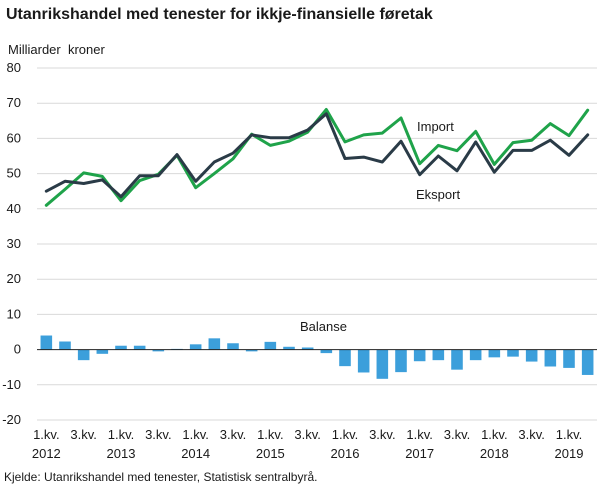 Image resolution: width=609 pixels, height=488 pixels. I want to click on y-tick-label: 30, so click(14, 243).